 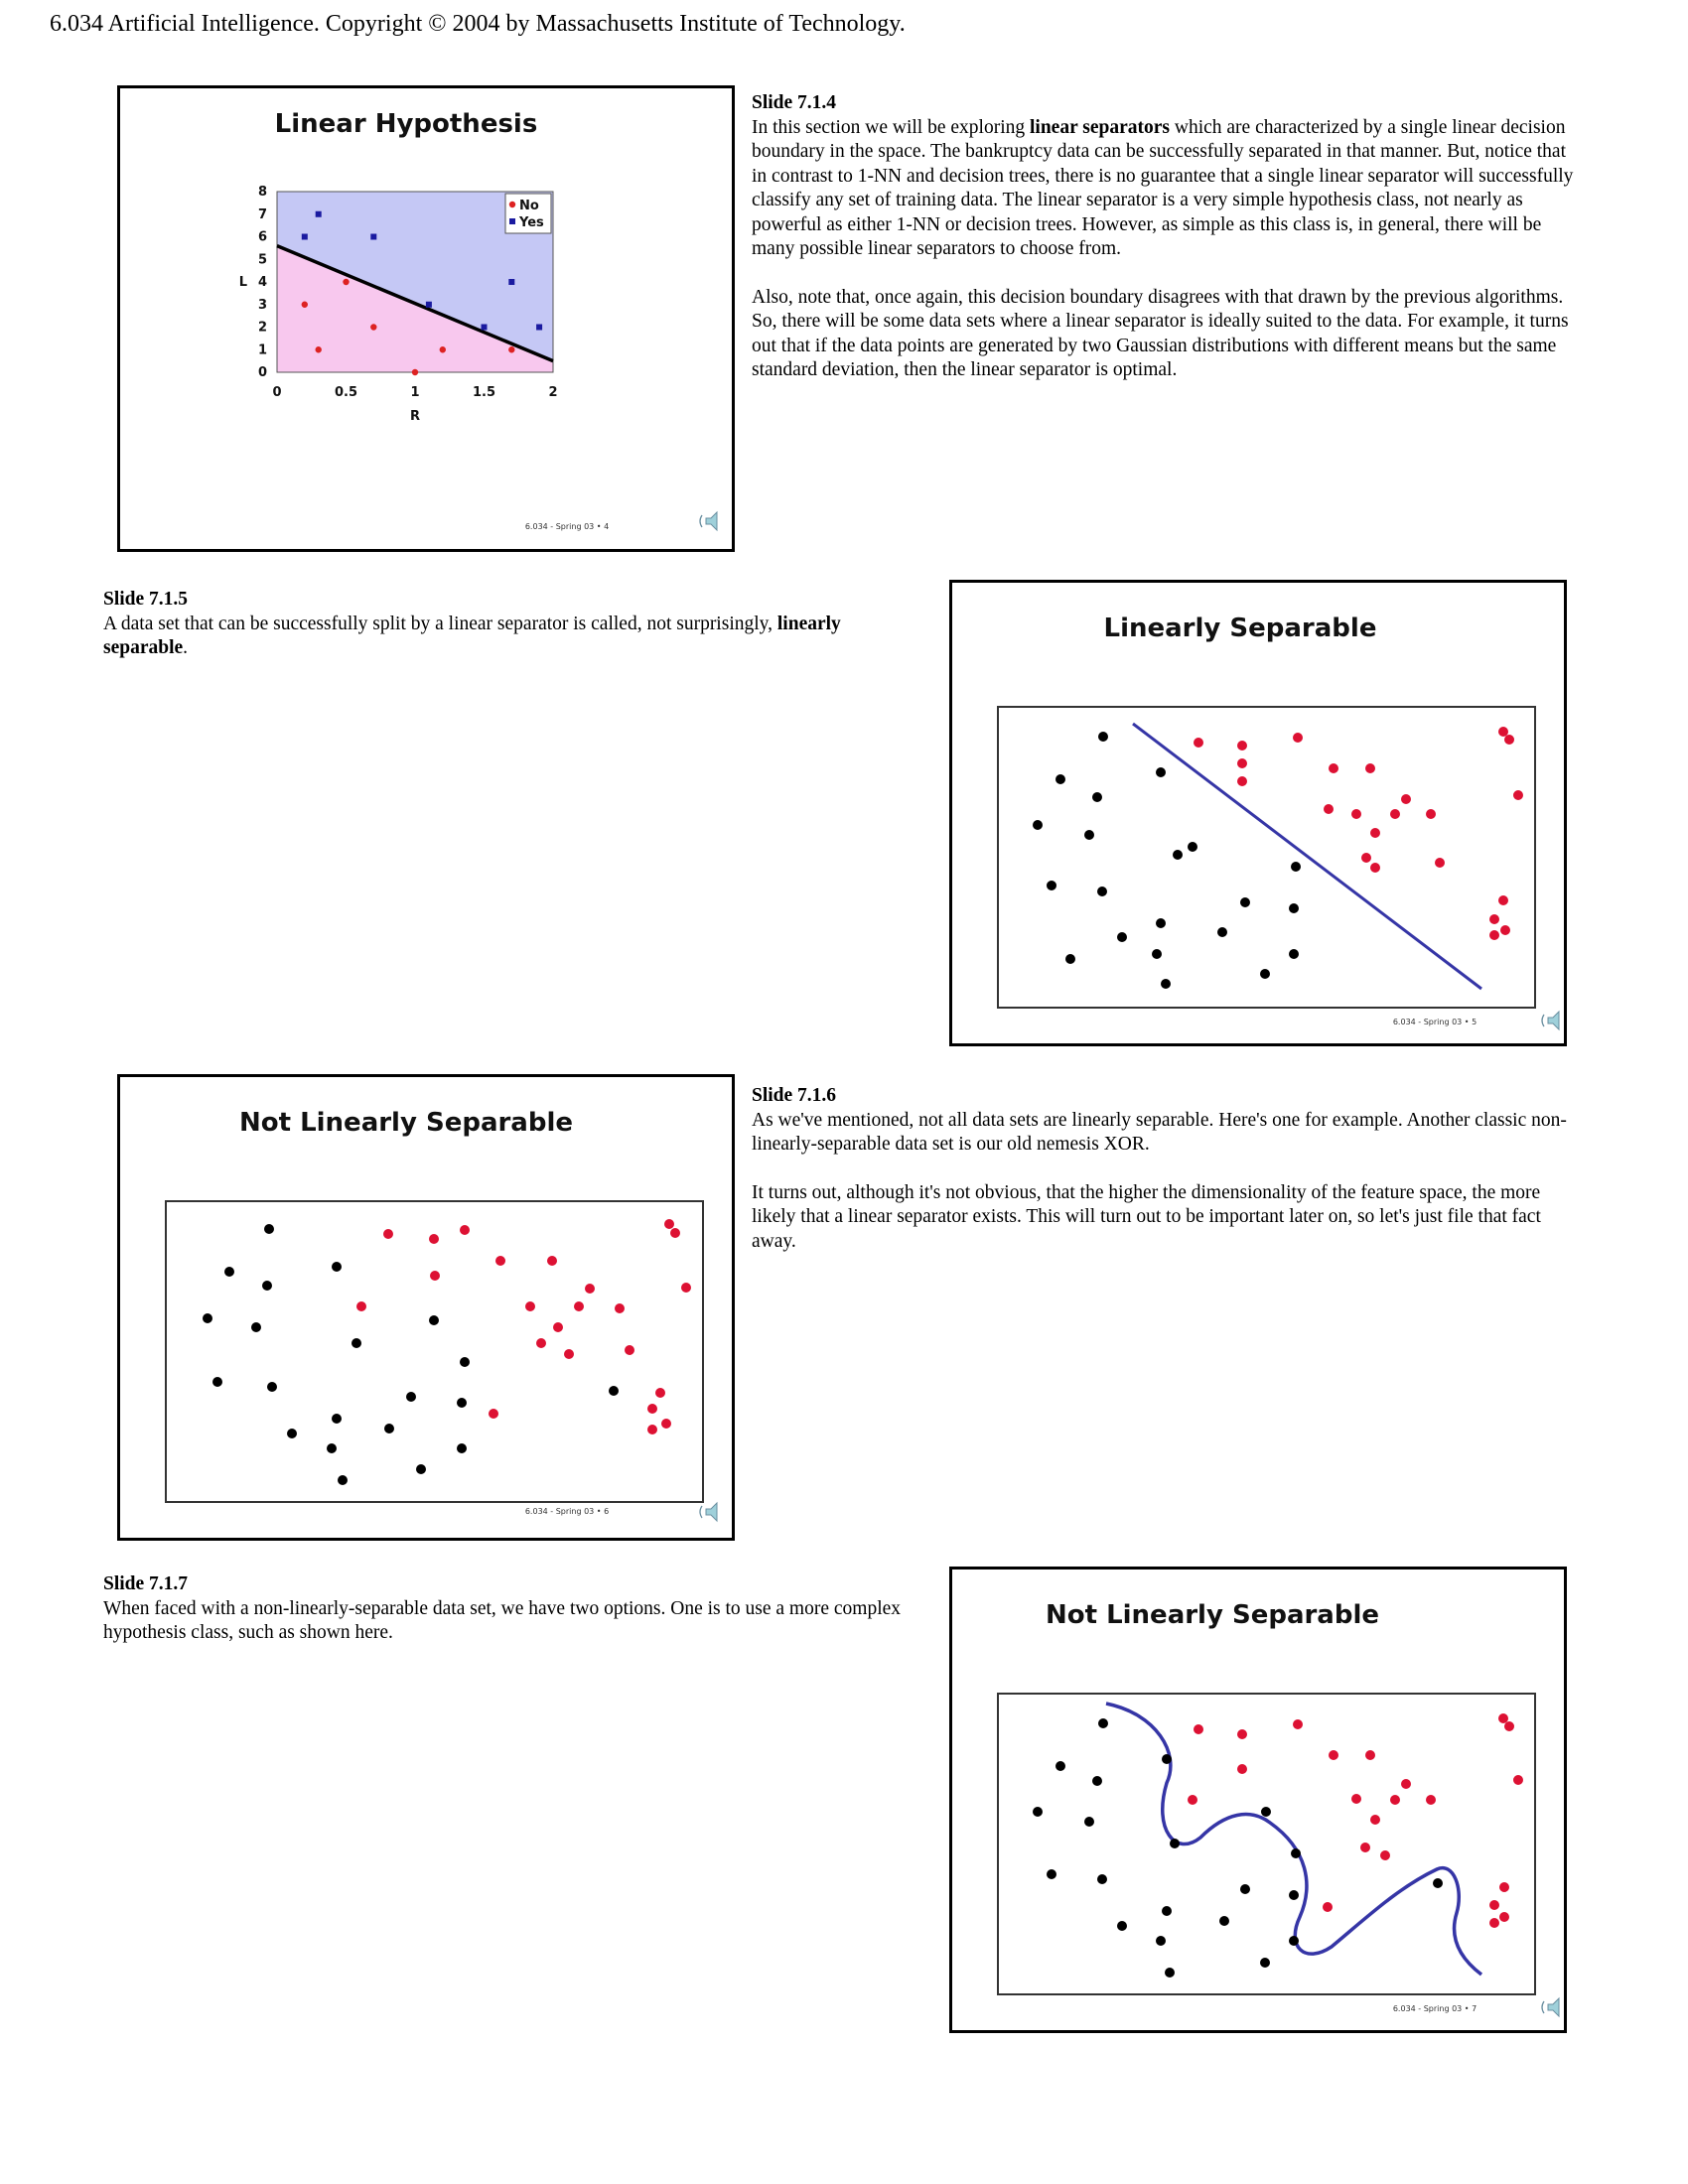 What do you see at coordinates (276, 392) in the screenshot?
I see `x-tick-label: 0` at bounding box center [276, 392].